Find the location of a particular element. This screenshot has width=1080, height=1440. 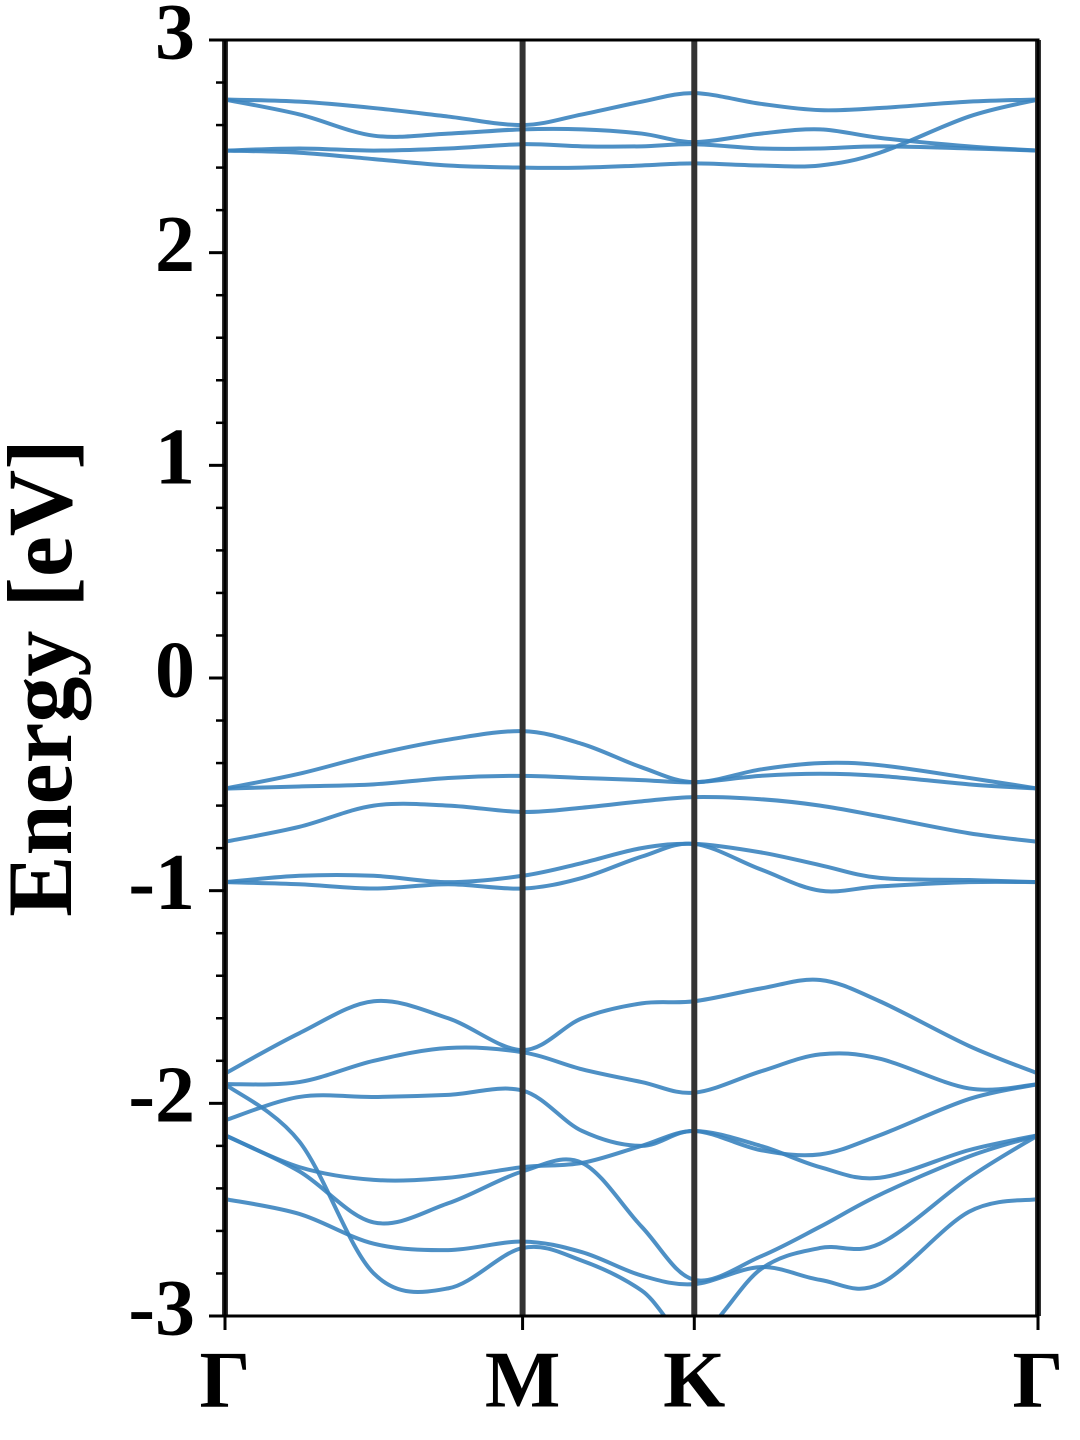

y-tick-label: 0 is located at coordinates (175, 670).